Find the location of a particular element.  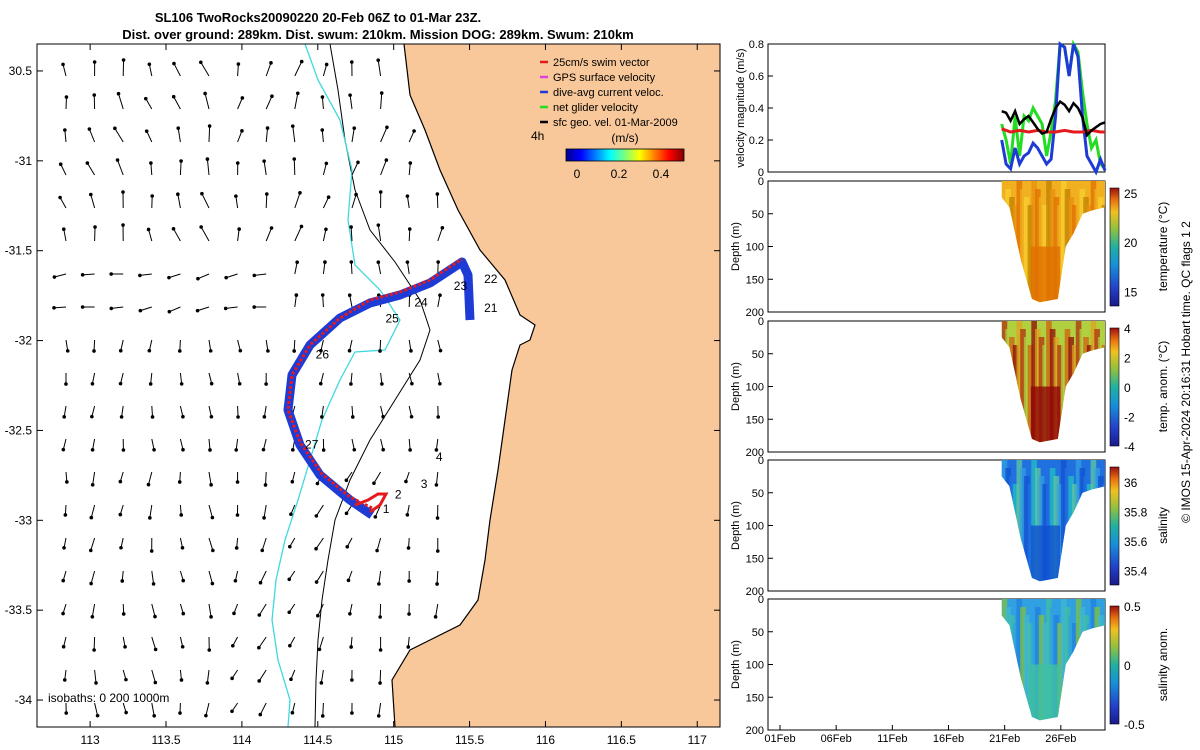

map-xtick-label: 114 is located at coordinates (241, 740).